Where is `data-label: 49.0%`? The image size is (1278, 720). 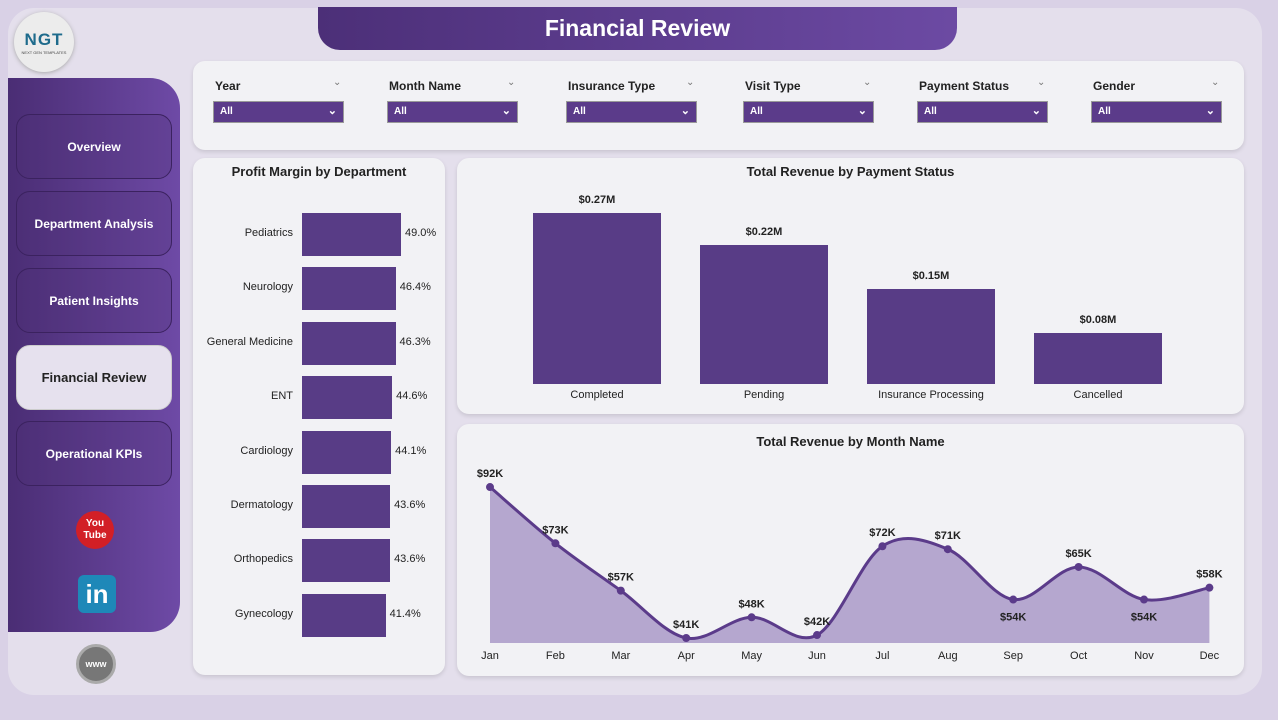 data-label: 49.0% is located at coordinates (420, 233).